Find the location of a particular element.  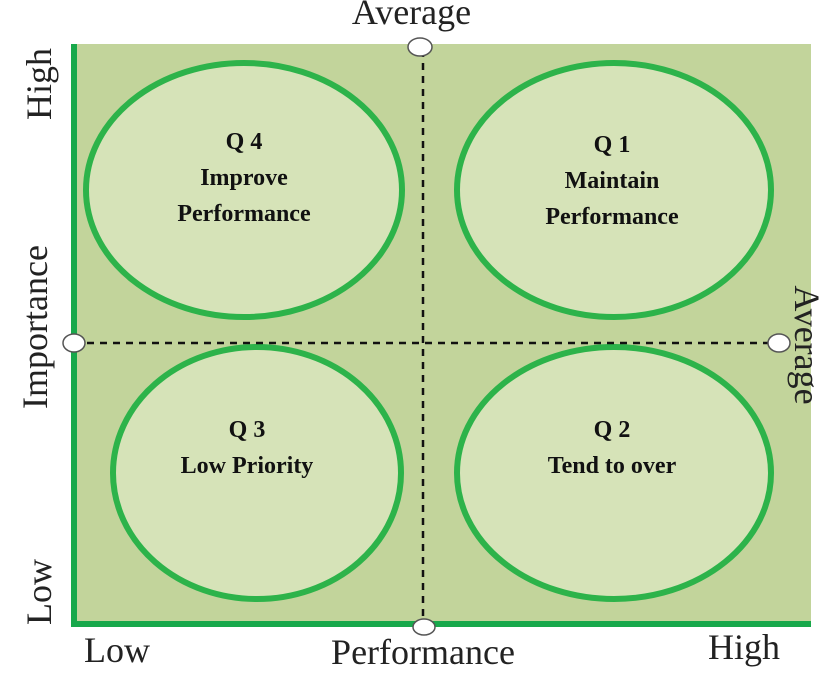

q3-ellipse is located at coordinates (257, 473).